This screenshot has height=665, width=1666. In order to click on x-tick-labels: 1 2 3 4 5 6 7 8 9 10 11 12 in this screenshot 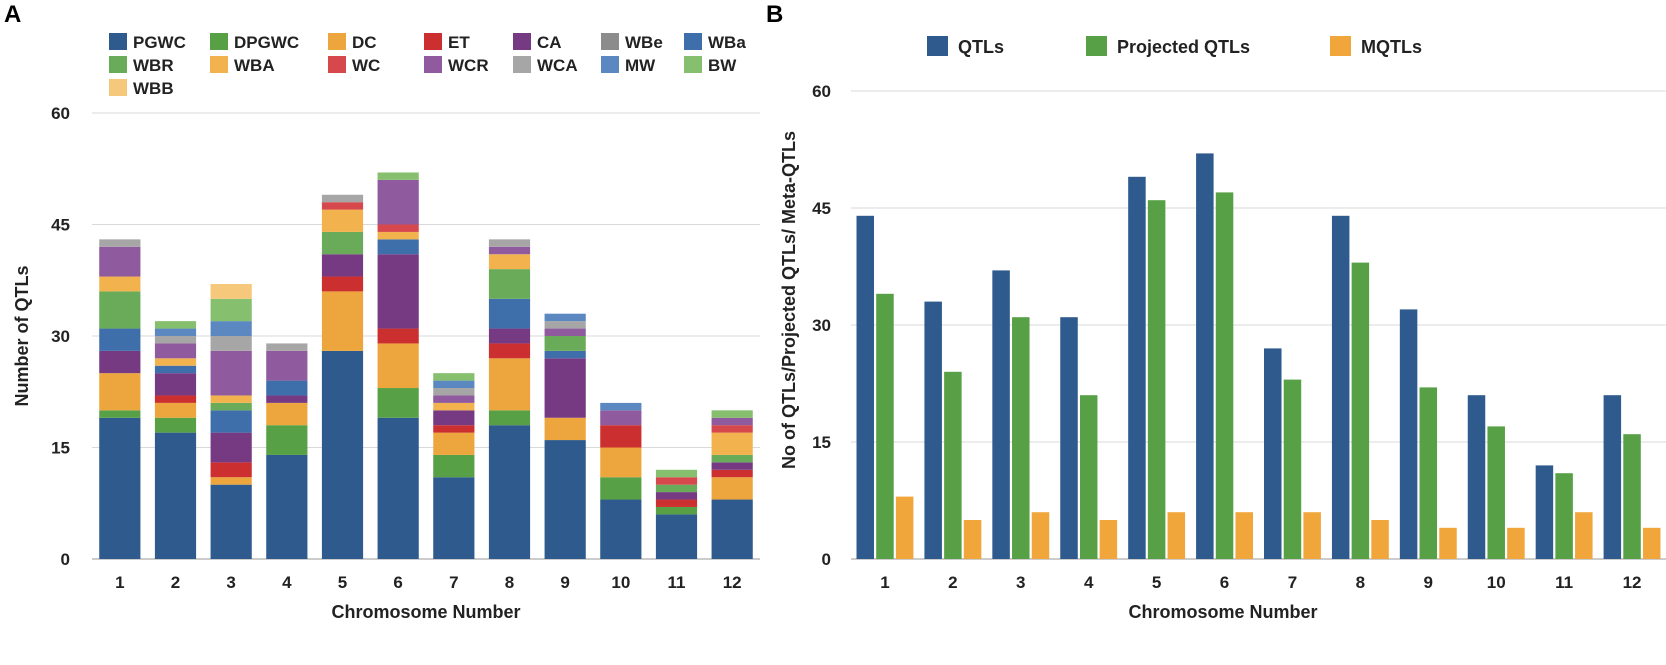, I will do `click(1260, 582)`.